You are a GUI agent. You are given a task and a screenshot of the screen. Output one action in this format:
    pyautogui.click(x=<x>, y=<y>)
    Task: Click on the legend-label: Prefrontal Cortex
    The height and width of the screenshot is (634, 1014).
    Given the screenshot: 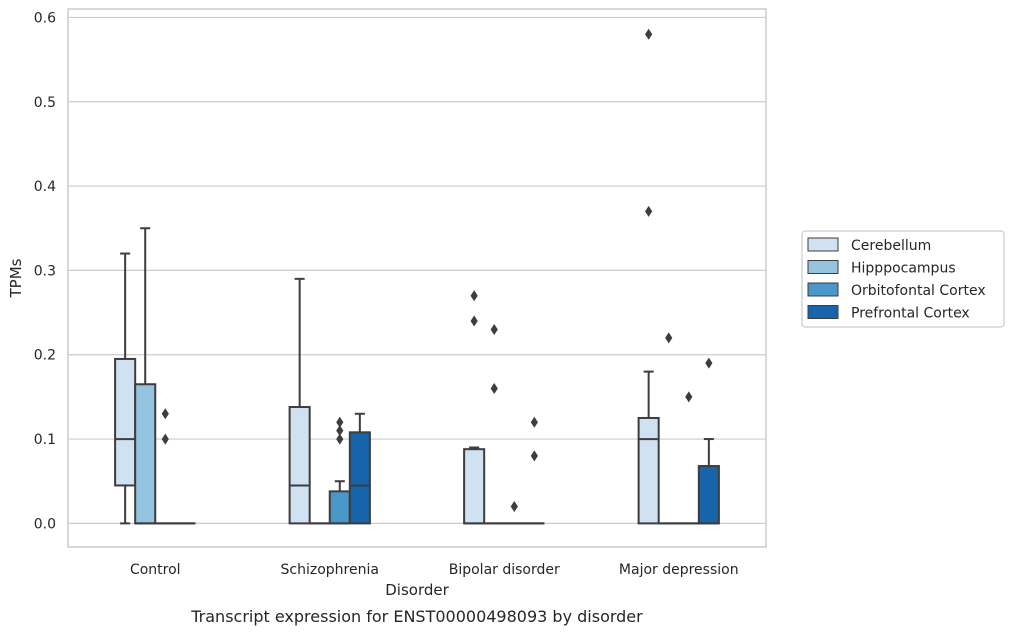 What is the action you would take?
    pyautogui.click(x=910, y=314)
    